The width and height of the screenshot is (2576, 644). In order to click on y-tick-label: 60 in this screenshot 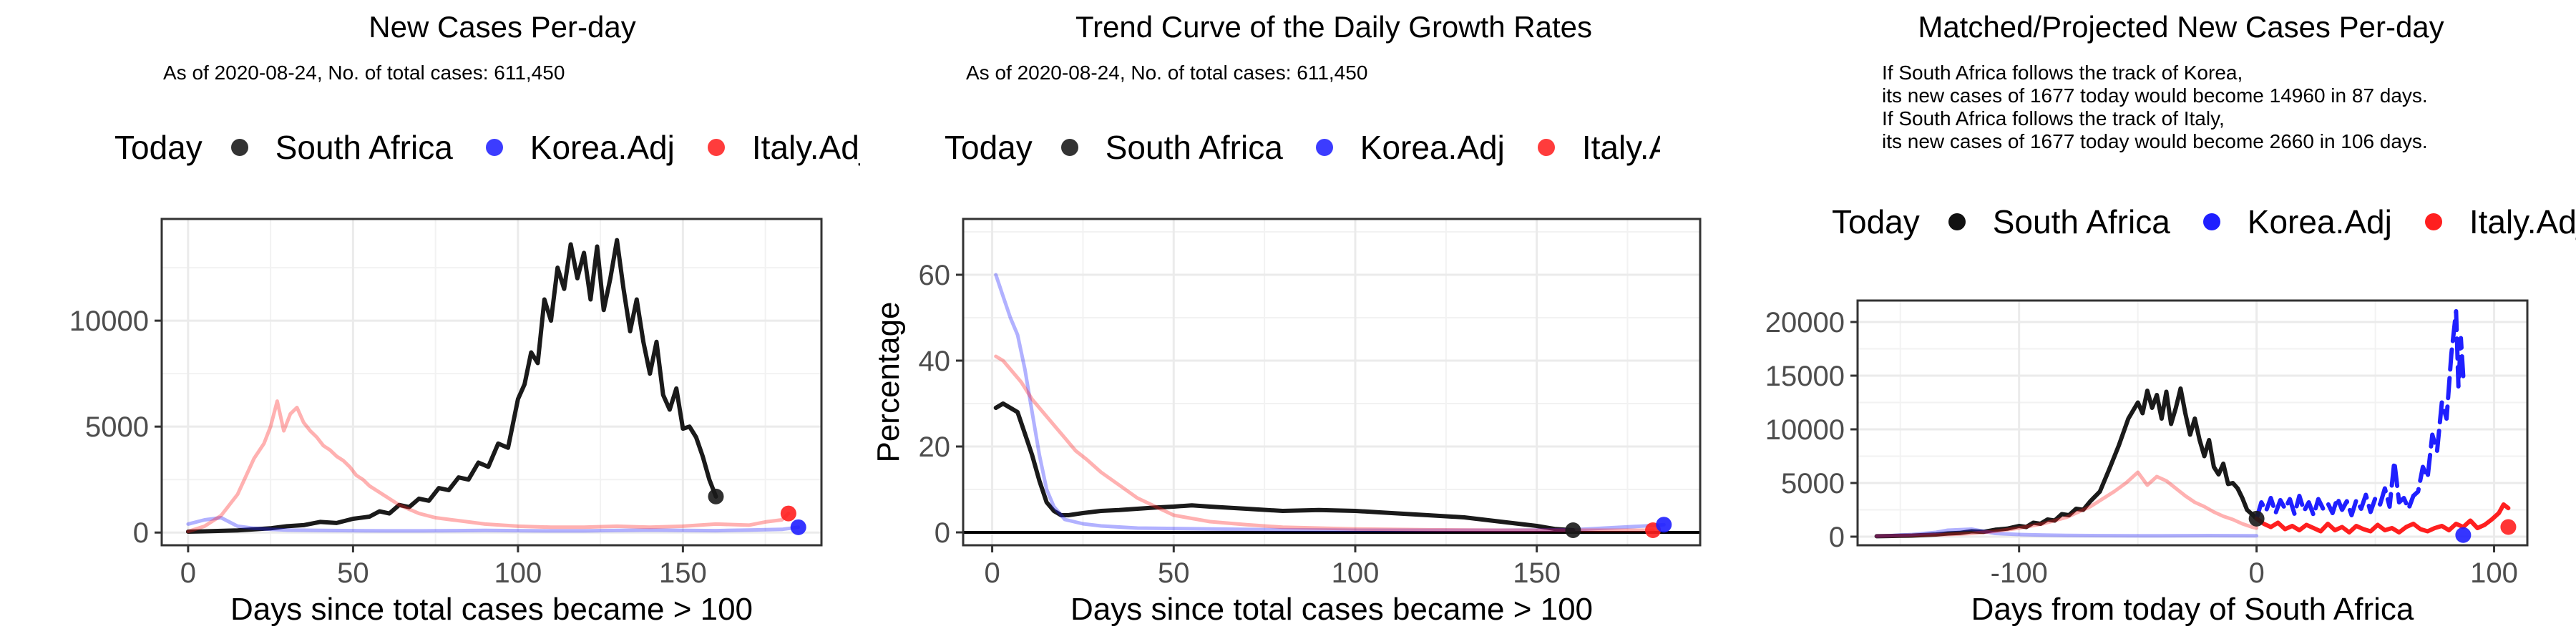, I will do `click(935, 275)`.